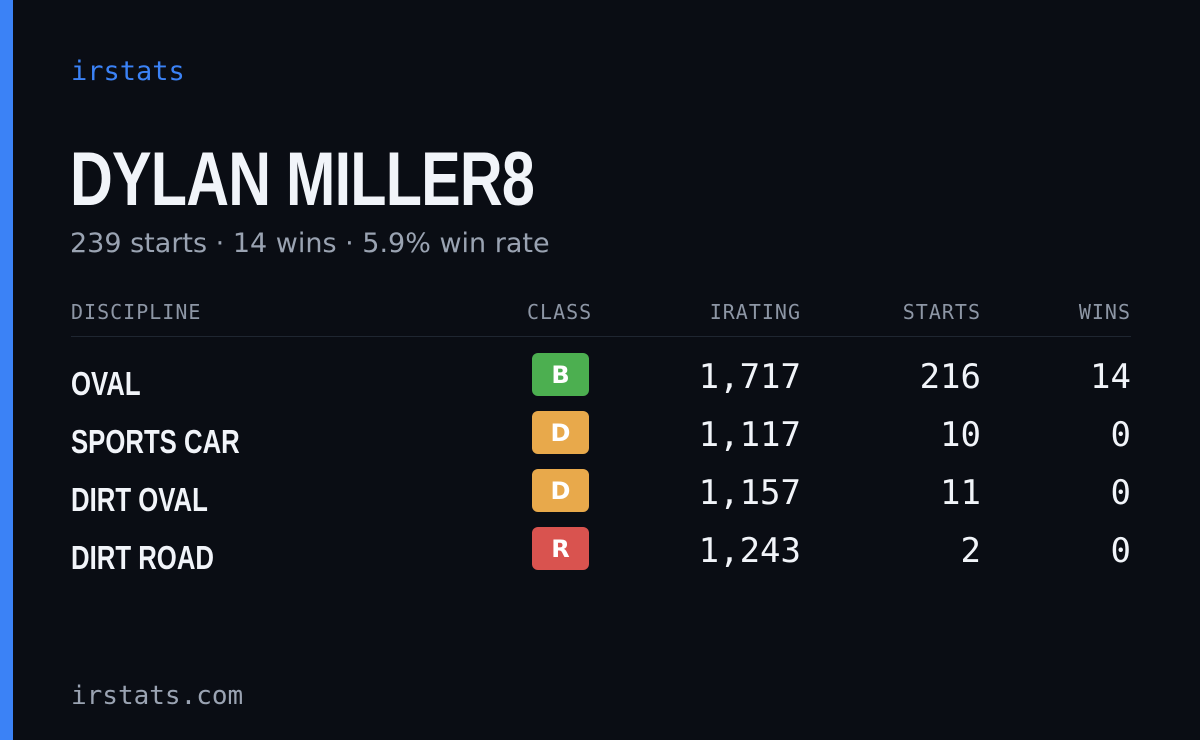 This screenshot has height=740, width=1200. Describe the element at coordinates (601, 498) in the screenshot. I see `table-row: DIRT OVAL D 1,157 11 0` at that location.